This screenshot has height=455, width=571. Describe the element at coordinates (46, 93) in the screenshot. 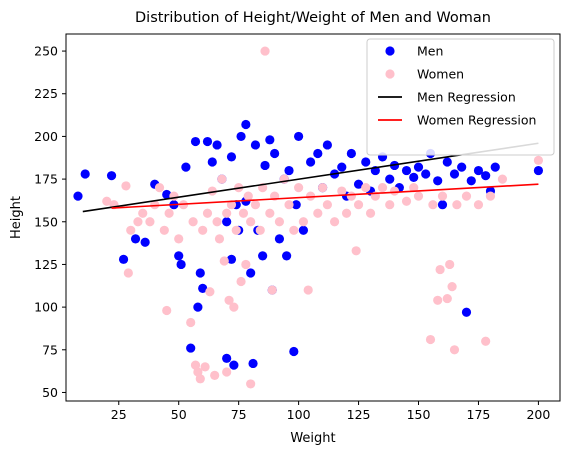

I see `y-tick-label: 225` at that location.